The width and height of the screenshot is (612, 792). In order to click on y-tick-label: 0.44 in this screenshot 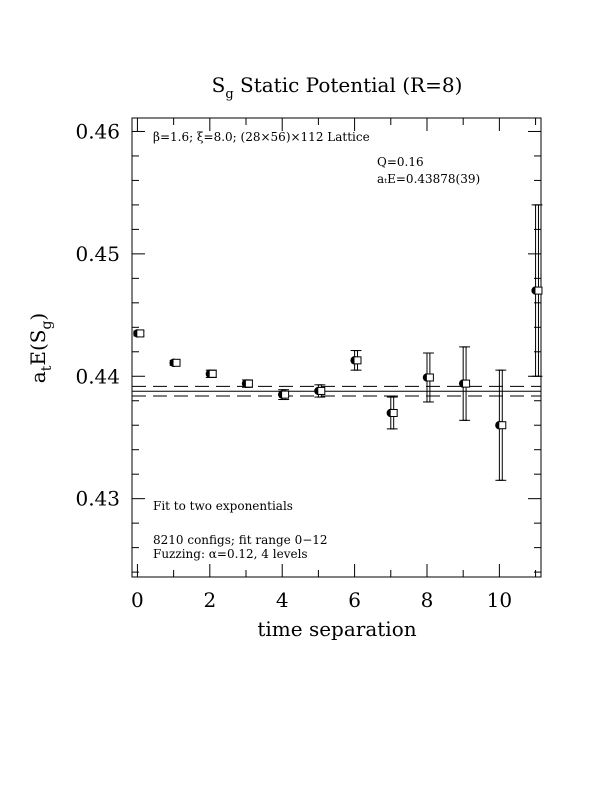, I will do `click(97, 376)`.